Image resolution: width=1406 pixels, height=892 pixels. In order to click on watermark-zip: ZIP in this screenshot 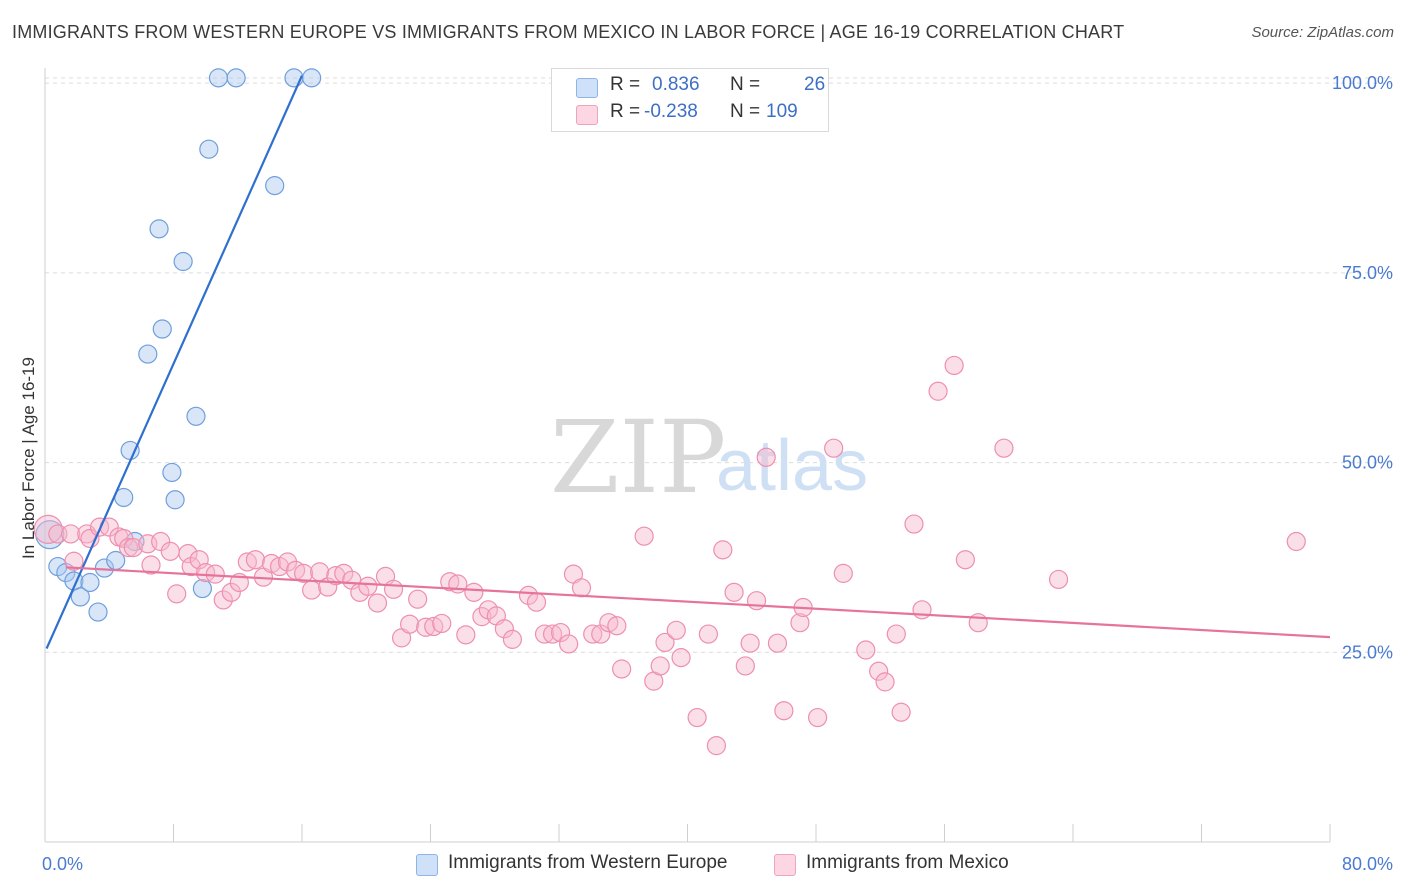, I will do `click(638, 457)`.